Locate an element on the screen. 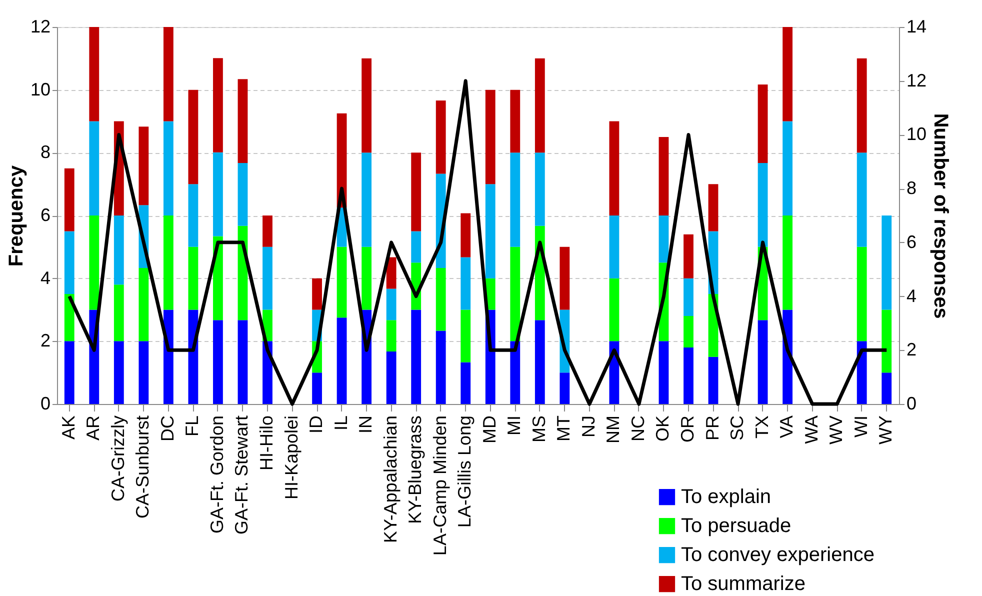 This screenshot has width=982, height=596. y-tick-label: 10 is located at coordinates (40, 89).